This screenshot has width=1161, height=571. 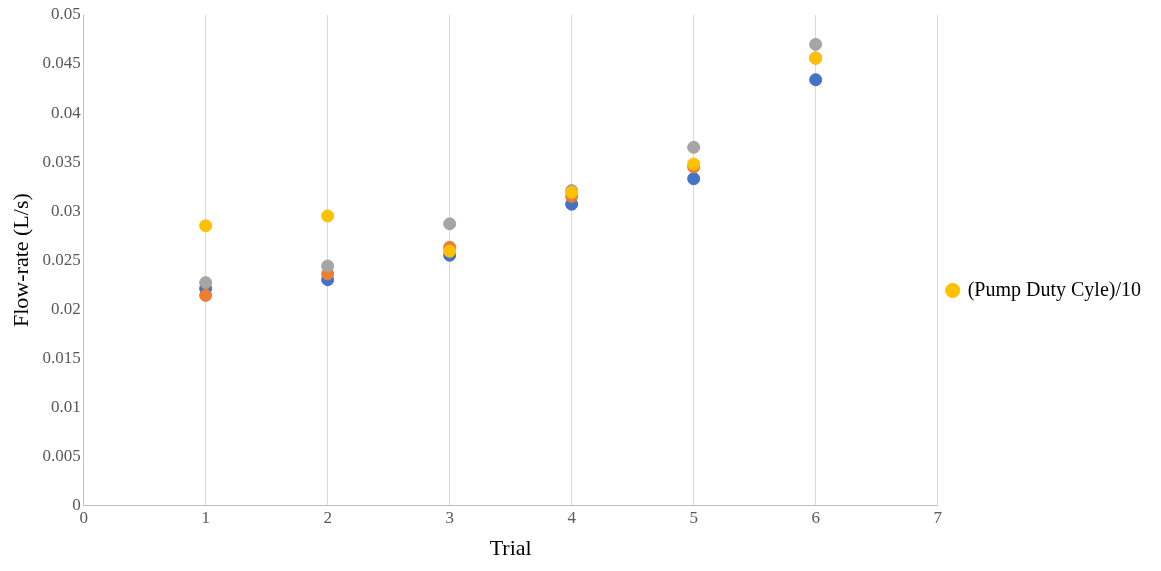 I want to click on y-tick-label: 0.045, so click(x=61, y=63).